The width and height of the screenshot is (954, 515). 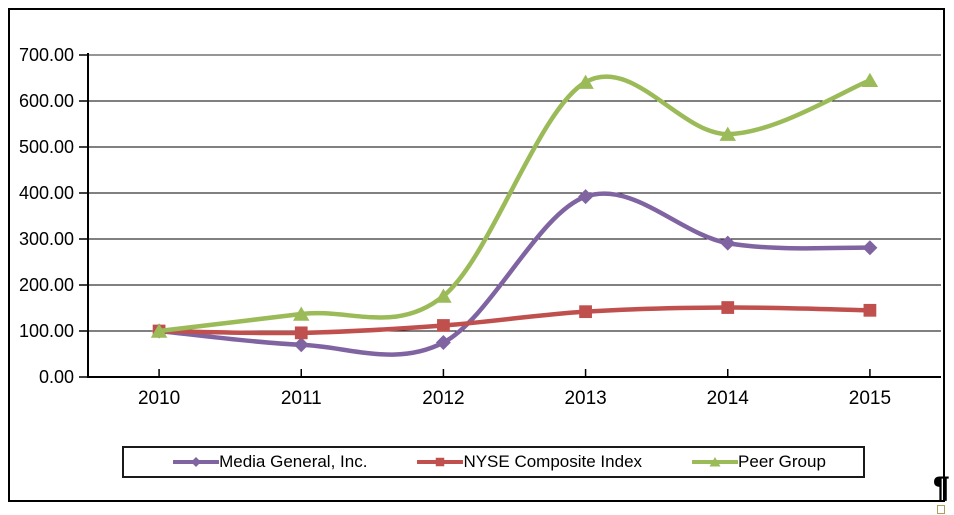 What do you see at coordinates (56, 377) in the screenshot?
I see `y-tick-label: 0.00` at bounding box center [56, 377].